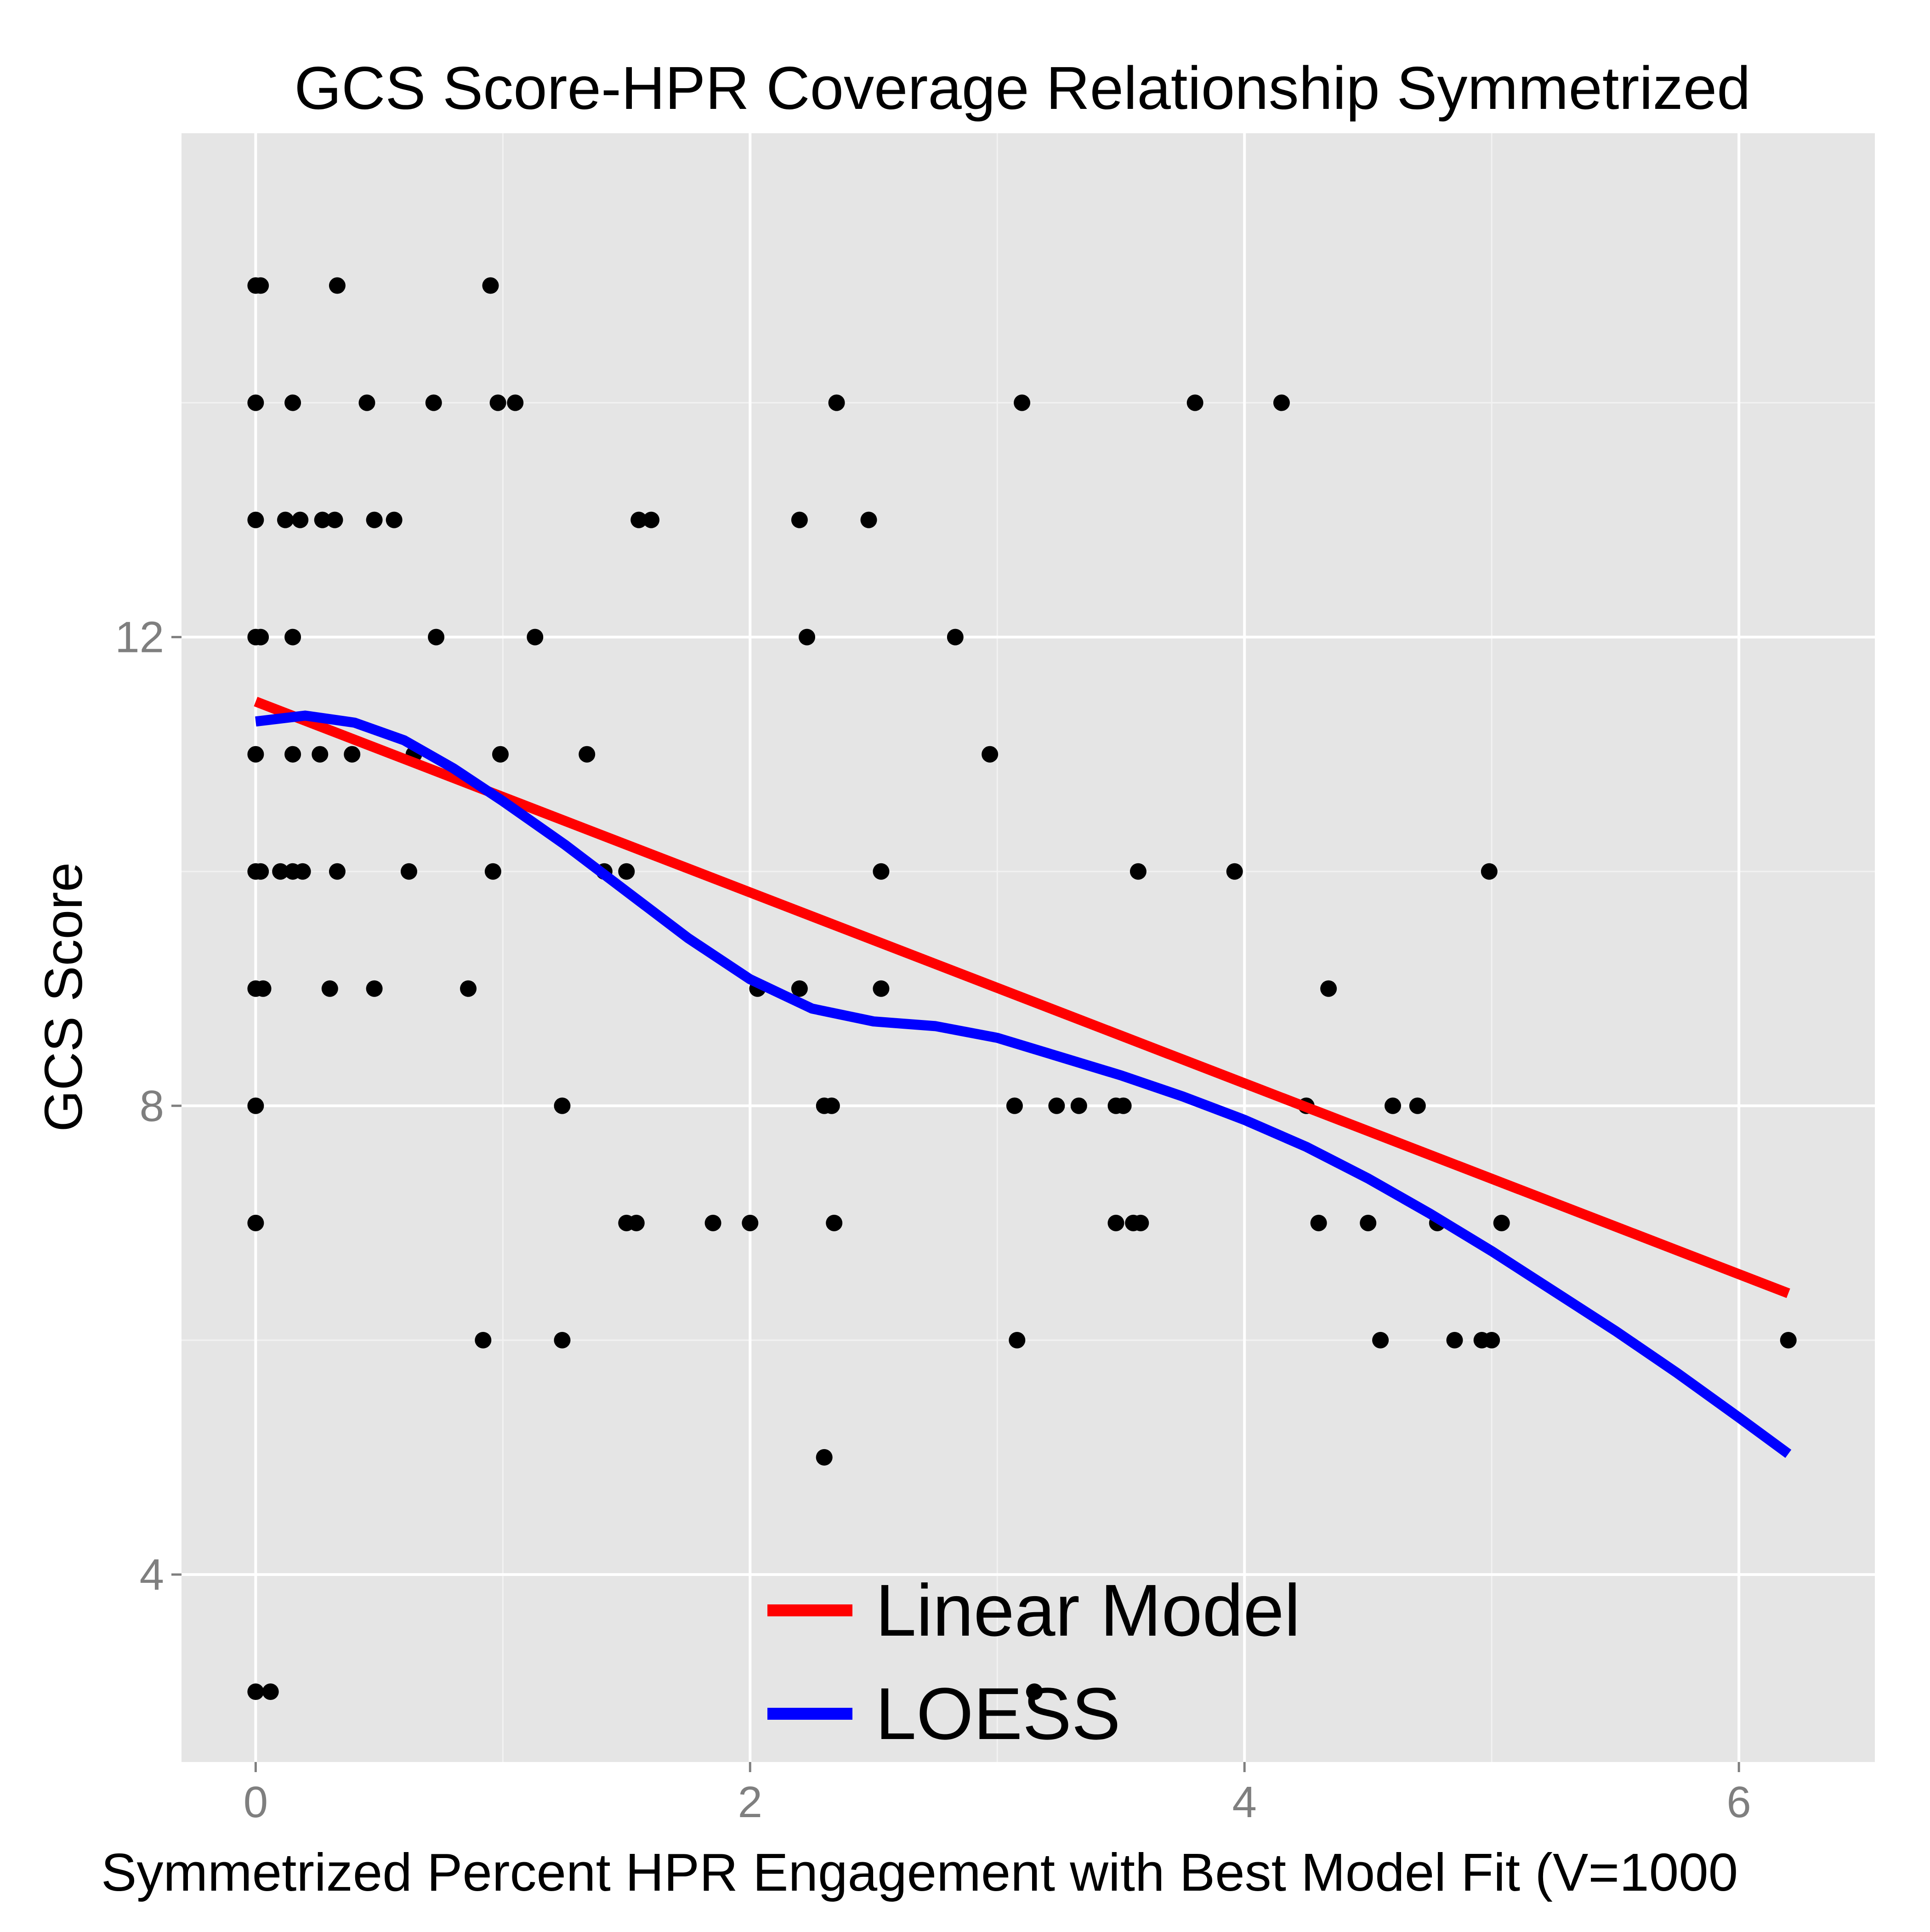 Image resolution: width=1930 pixels, height=1932 pixels. Describe the element at coordinates (998, 1713) in the screenshot. I see `legend-label-loess: LOESS` at that location.